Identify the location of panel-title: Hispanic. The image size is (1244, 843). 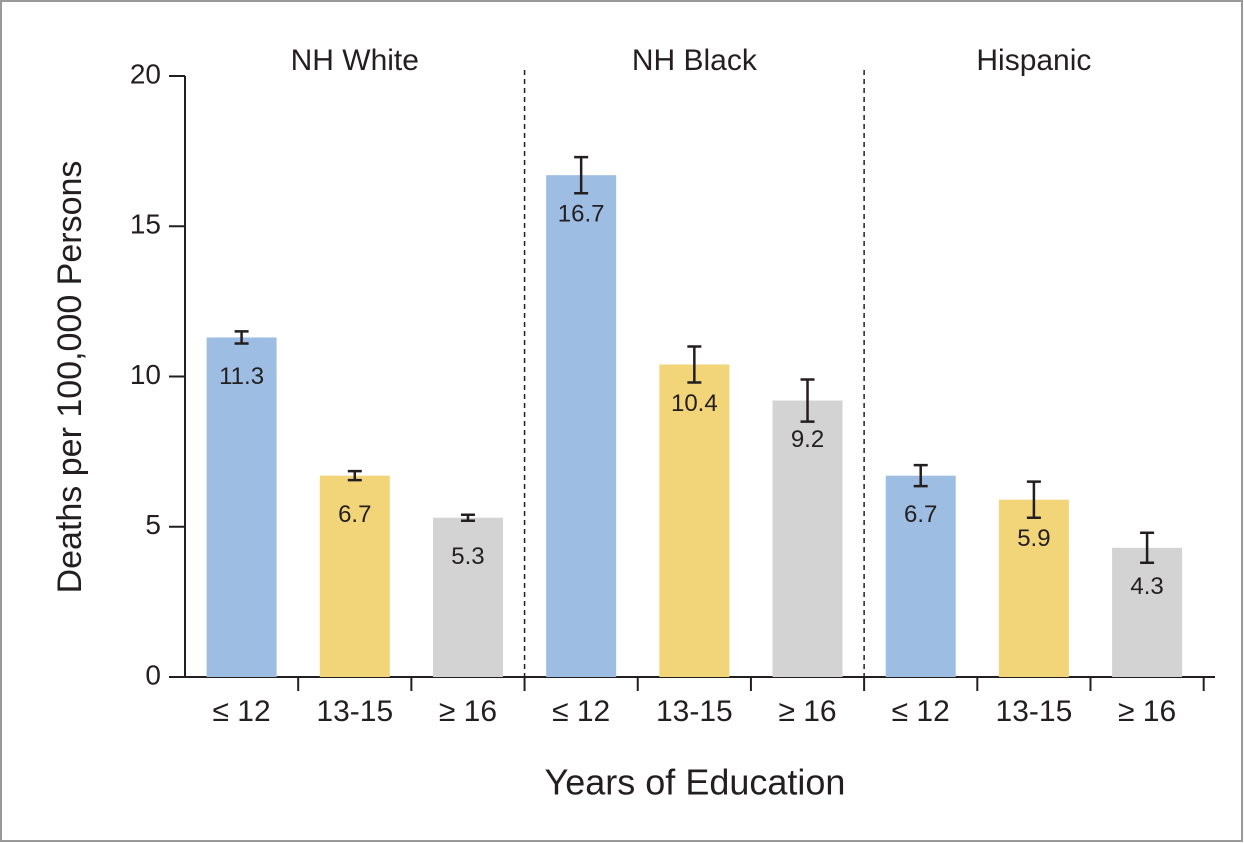
(1033, 60).